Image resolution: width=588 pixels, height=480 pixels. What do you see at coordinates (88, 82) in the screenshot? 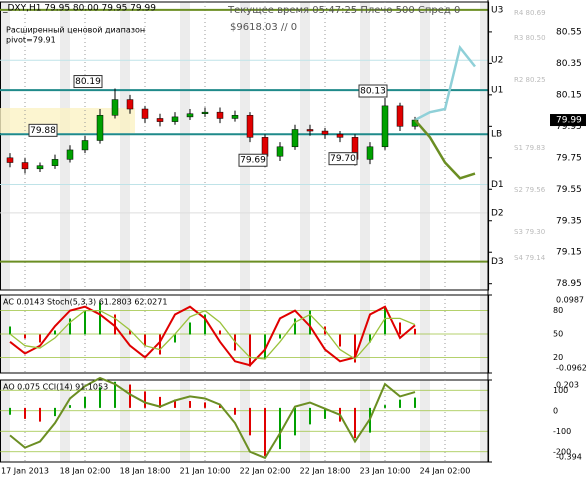
I see `price-label: 80.19` at bounding box center [88, 82].